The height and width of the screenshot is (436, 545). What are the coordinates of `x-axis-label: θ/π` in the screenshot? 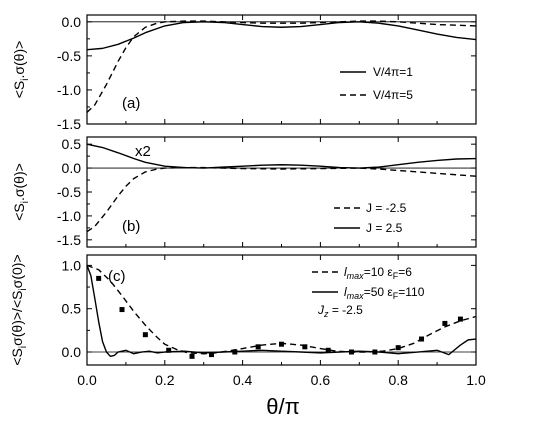 It's located at (283, 406).